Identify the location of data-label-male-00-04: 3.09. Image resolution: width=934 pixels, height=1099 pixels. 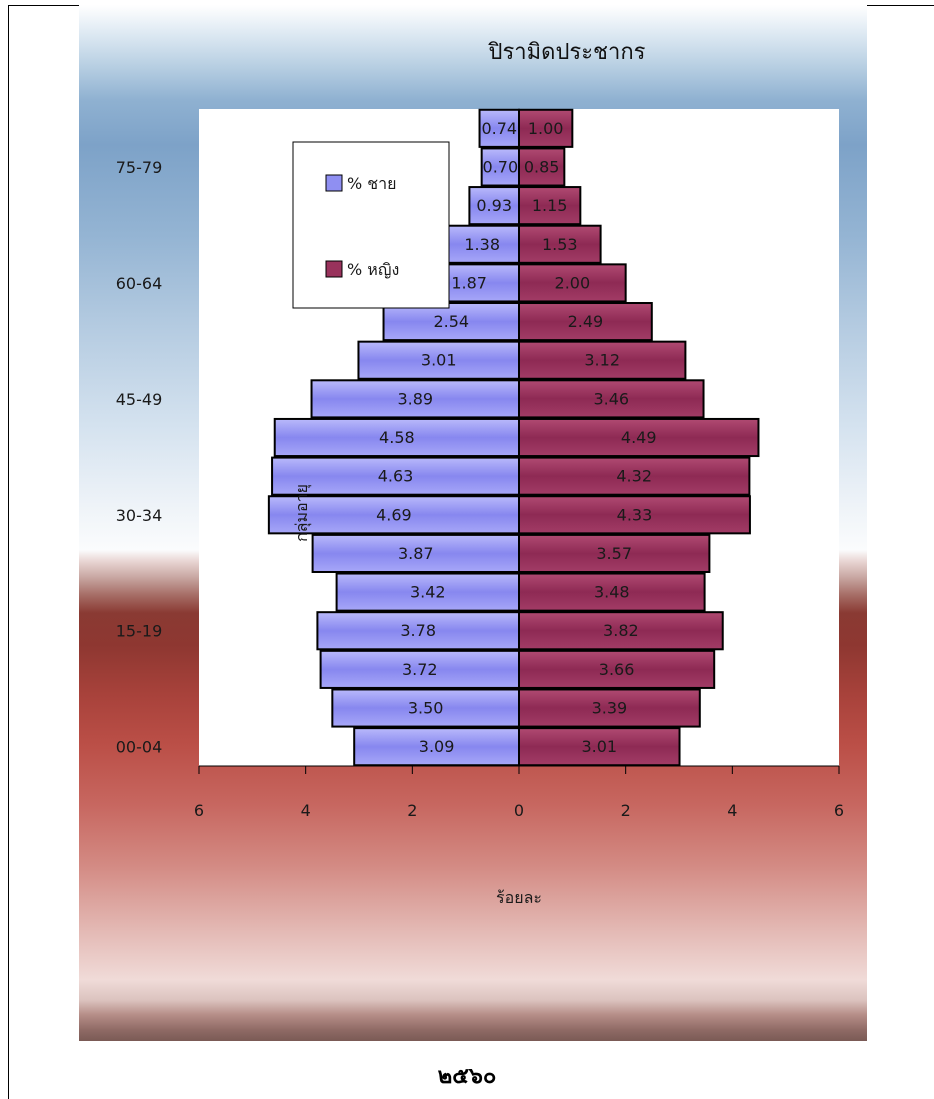
(437, 746).